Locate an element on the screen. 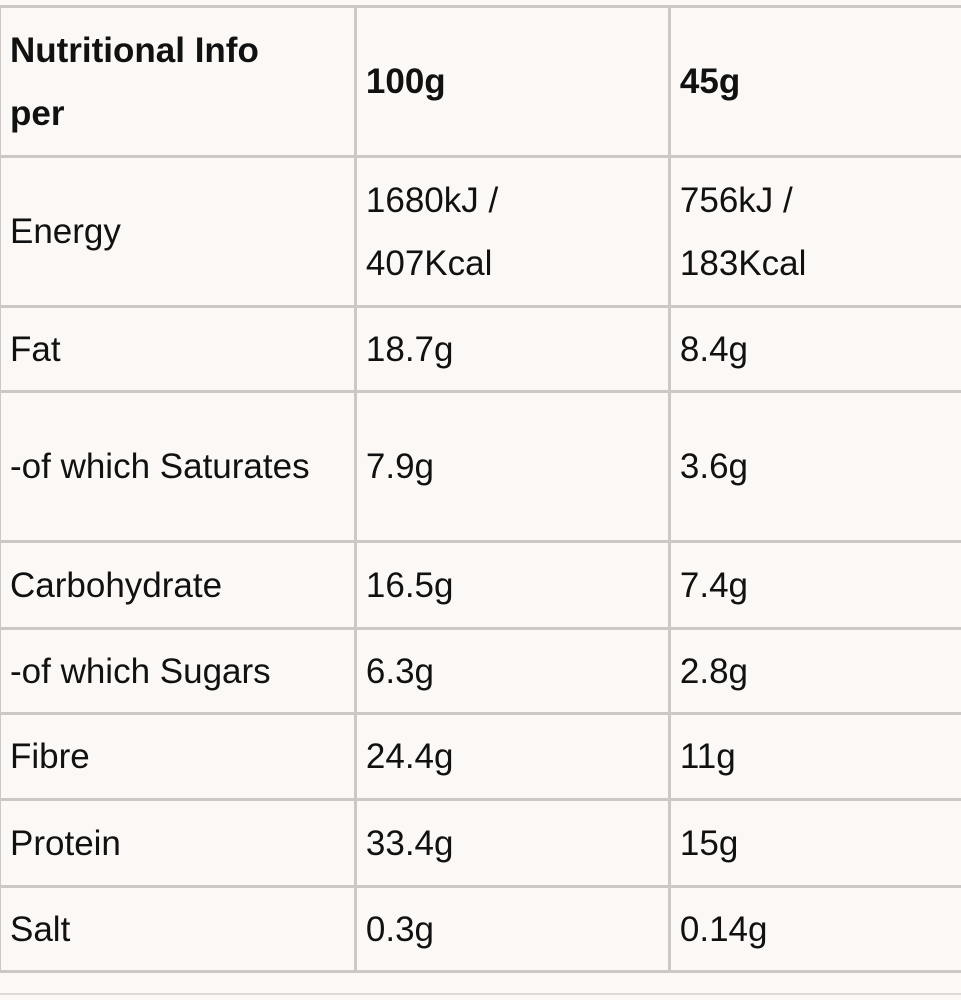 The width and height of the screenshot is (961, 1000). cell-text: 8.4g is located at coordinates (714, 349).